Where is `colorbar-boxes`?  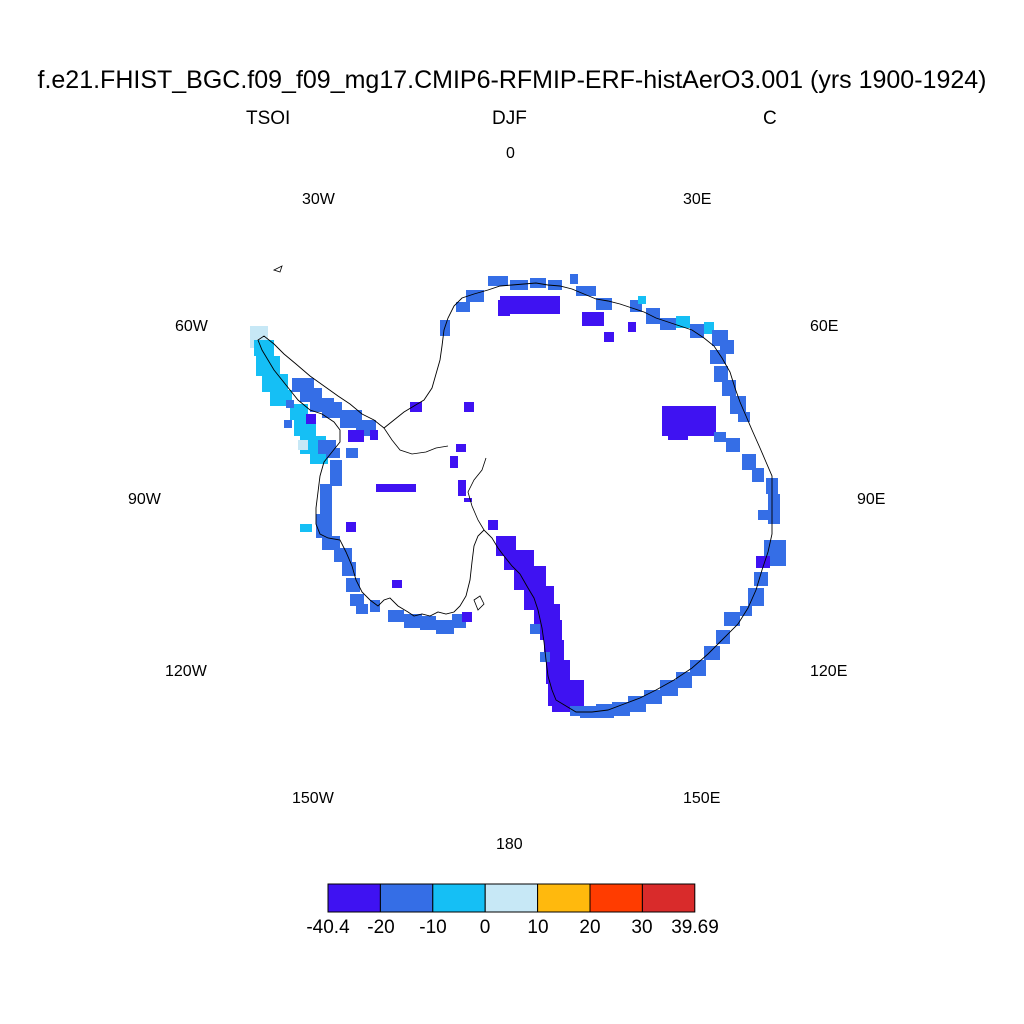
colorbar-boxes is located at coordinates (511, 898).